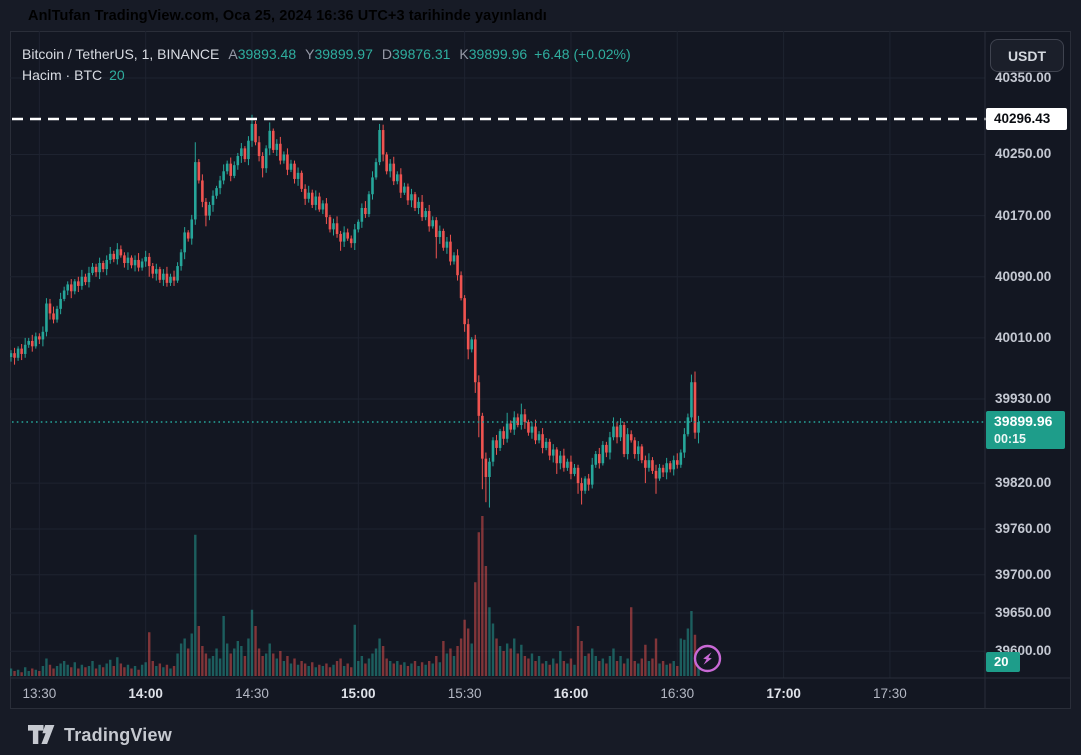  I want to click on alert-price-label: 40296.43, so click(1026, 119).